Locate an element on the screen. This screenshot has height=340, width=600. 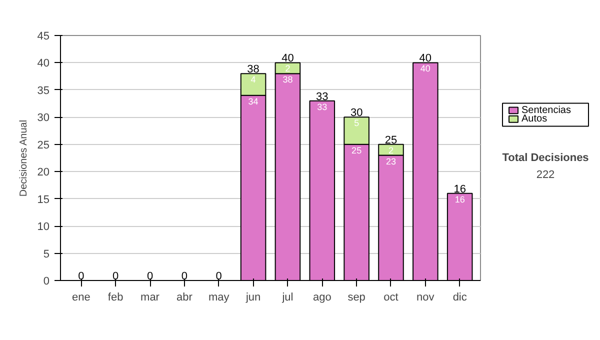
data-label: 33 is located at coordinates (322, 107).